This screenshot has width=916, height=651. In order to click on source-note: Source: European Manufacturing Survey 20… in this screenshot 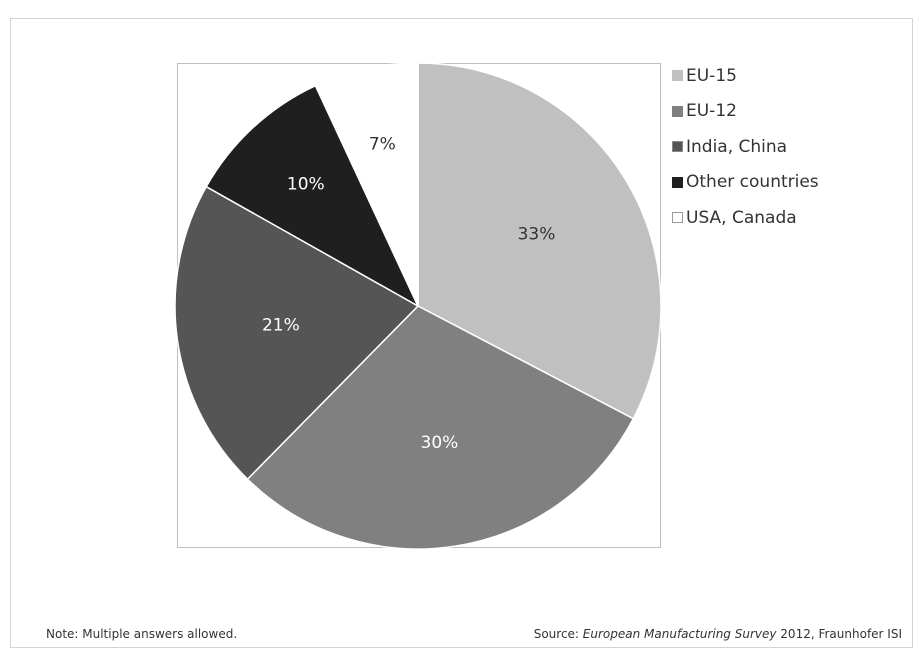, I will do `click(718, 634)`.